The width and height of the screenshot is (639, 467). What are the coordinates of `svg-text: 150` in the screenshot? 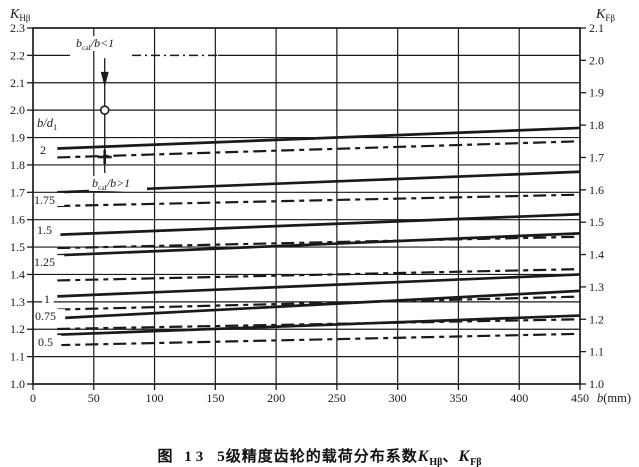 It's located at (215, 398).